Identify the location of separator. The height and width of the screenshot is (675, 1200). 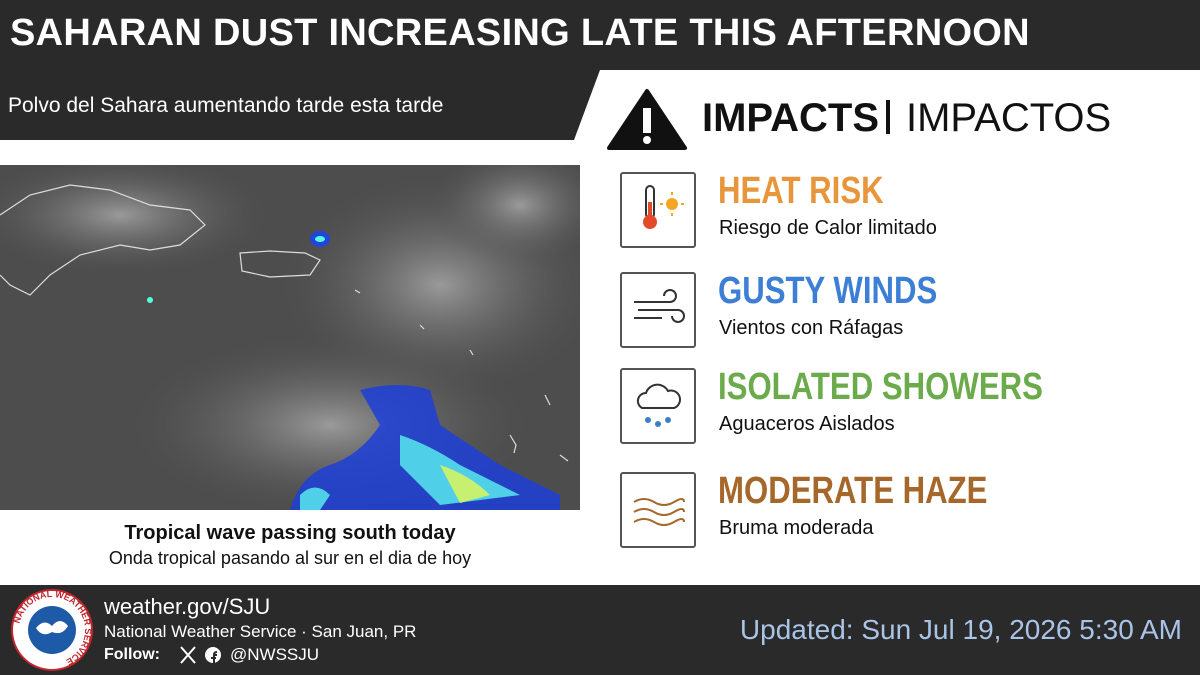
(888, 117).